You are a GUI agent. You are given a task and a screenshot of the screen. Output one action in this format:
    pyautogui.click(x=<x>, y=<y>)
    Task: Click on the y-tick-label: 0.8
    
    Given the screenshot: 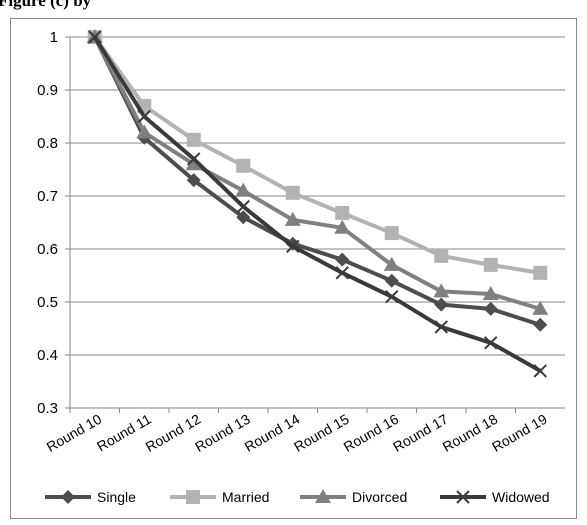 What is the action you would take?
    pyautogui.click(x=47, y=143)
    